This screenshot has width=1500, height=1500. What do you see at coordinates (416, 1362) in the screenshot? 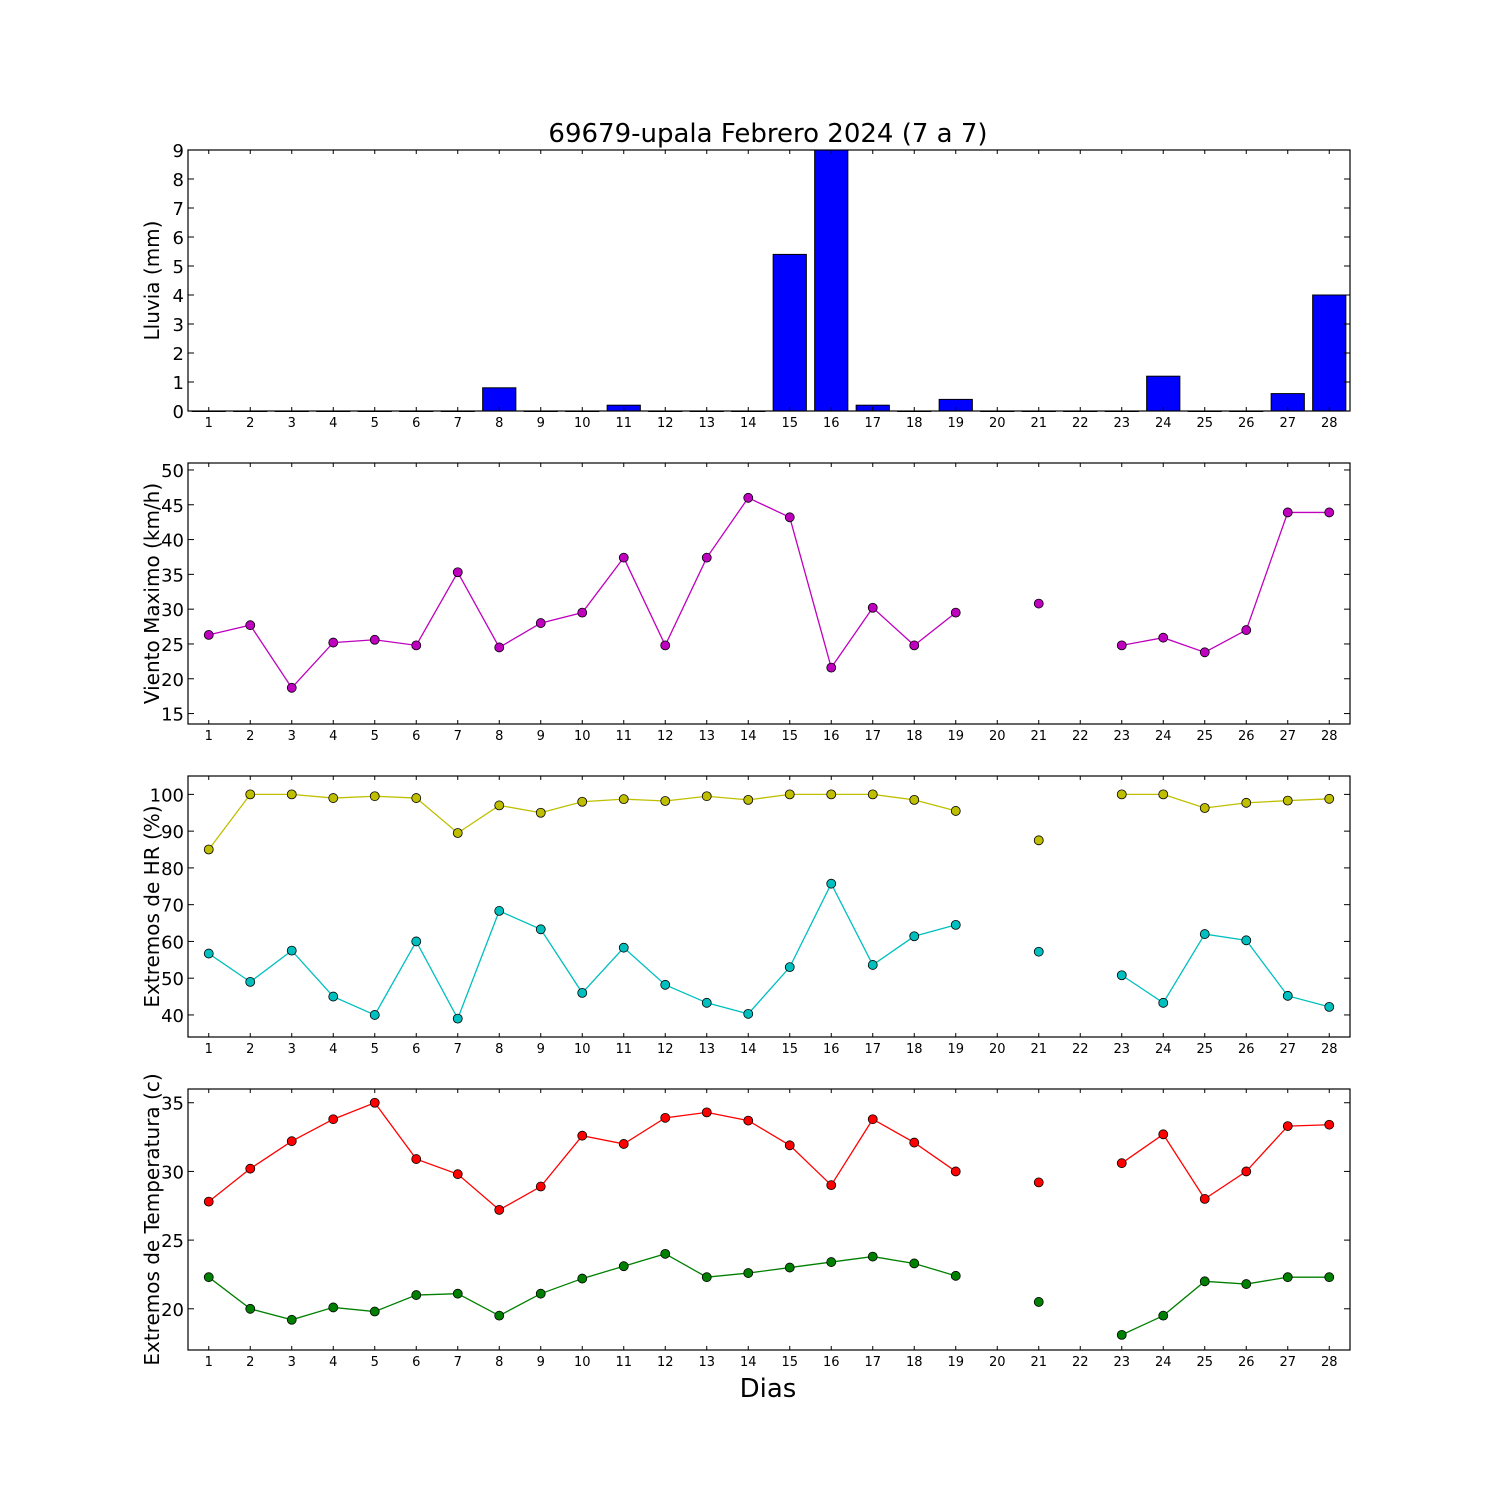
I see `x-tick-label: 6` at bounding box center [416, 1362].